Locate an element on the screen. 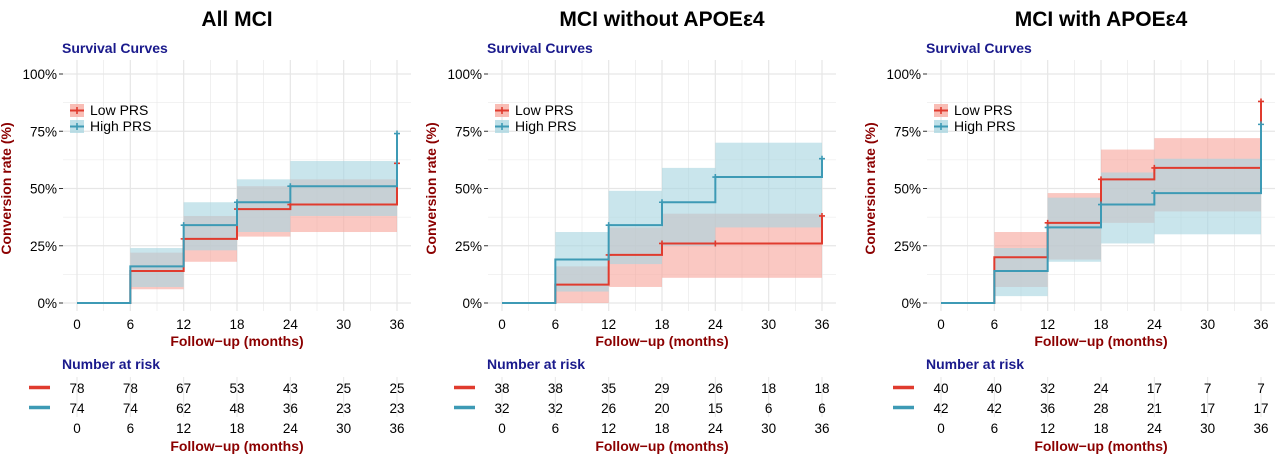 This screenshot has width=1280, height=457. risk-x-tick-label: 0 is located at coordinates (77, 428).